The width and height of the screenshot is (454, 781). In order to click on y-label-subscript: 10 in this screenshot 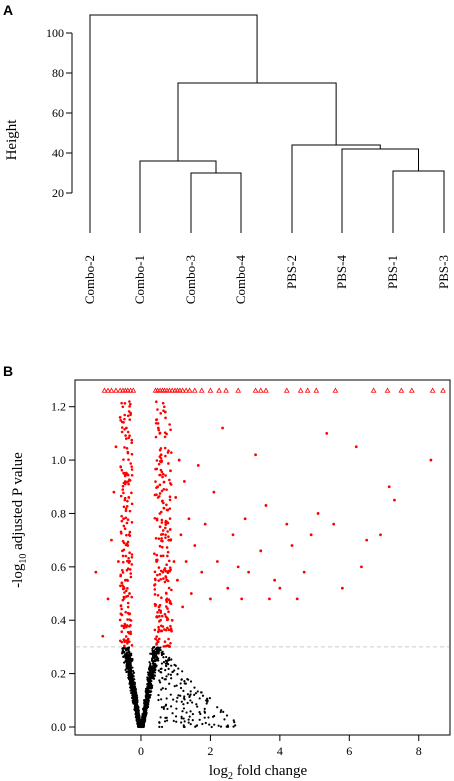, I will do `click(23, 559)`.